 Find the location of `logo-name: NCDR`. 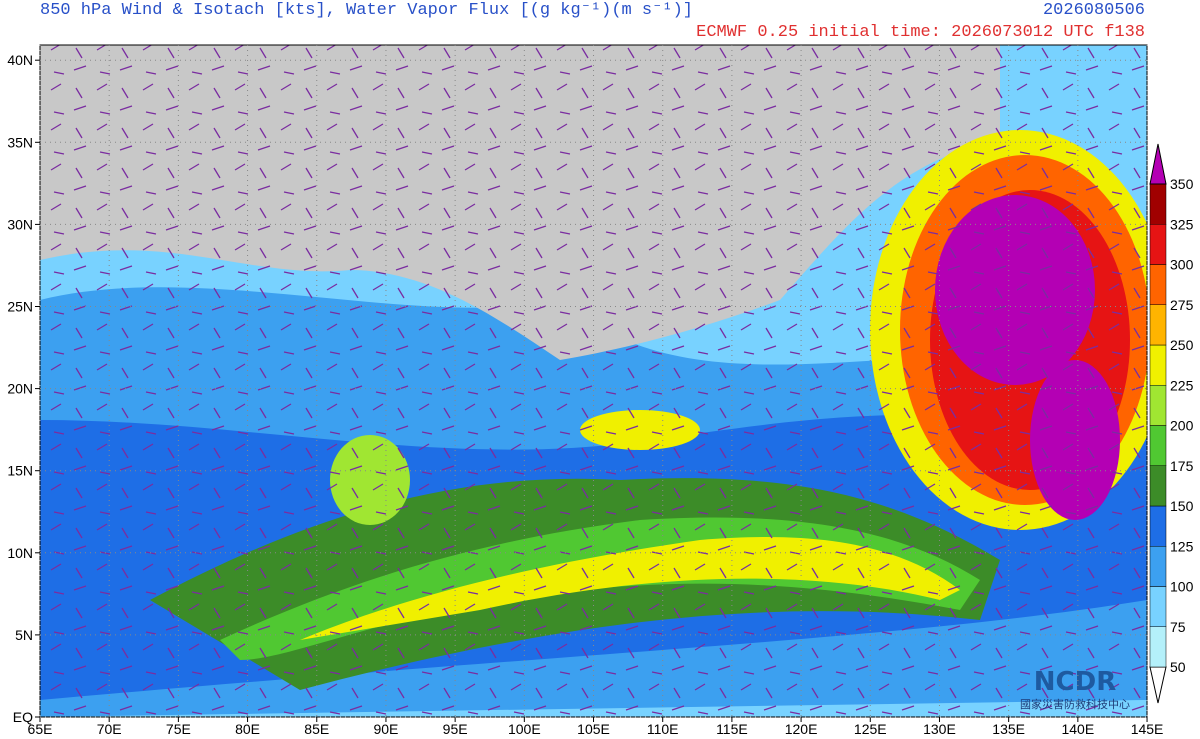

logo-name: NCDR is located at coordinates (1075, 682).